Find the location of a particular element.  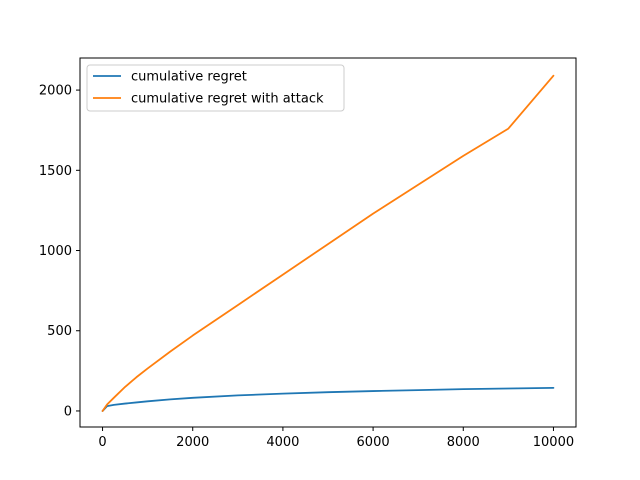

x-tick-label: 6000 is located at coordinates (373, 442).